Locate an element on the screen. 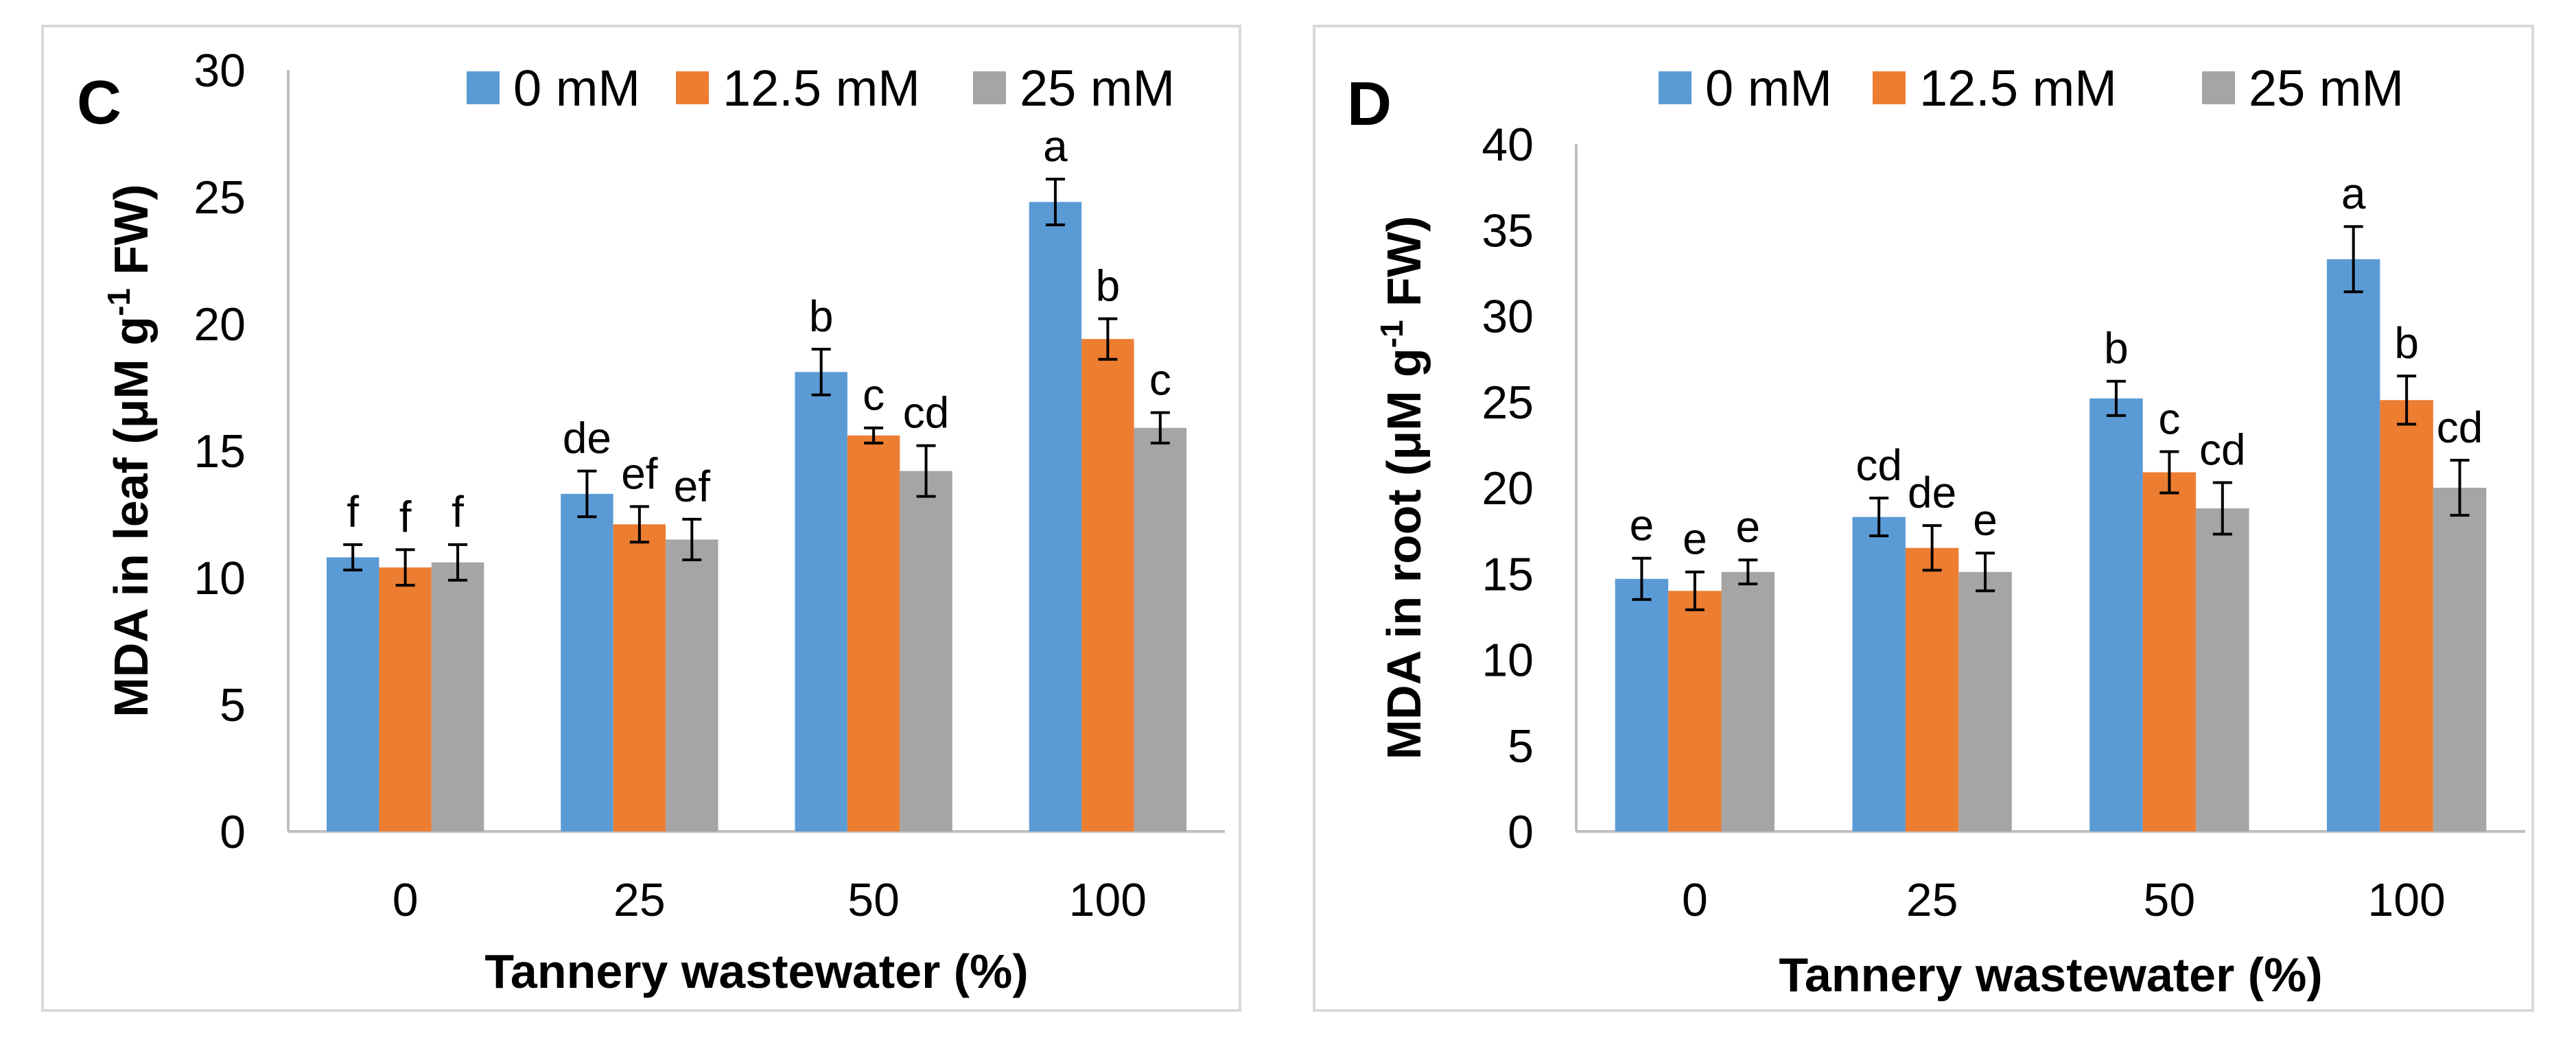  y-axis-title-main: MDA in root (μM g is located at coordinates (1404, 553).